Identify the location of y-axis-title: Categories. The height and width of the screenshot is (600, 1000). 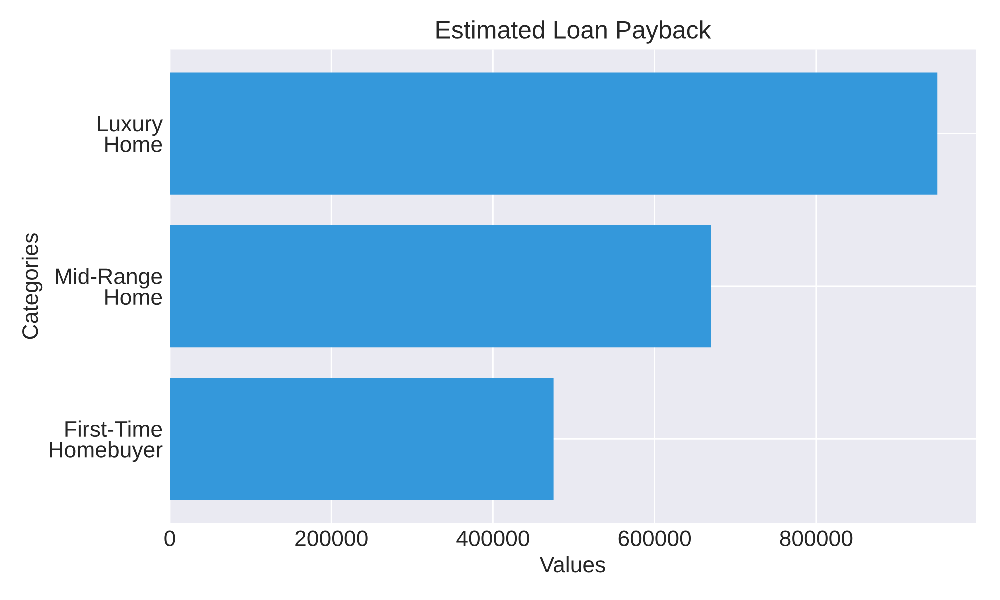
(32, 287).